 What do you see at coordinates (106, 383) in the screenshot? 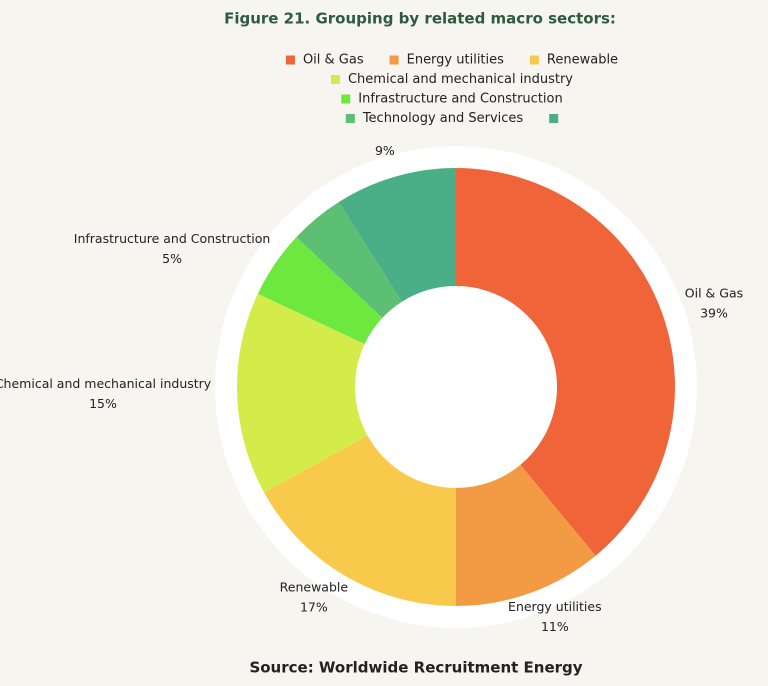
I see `slice-label: Chemical and mechanical industry` at bounding box center [106, 383].